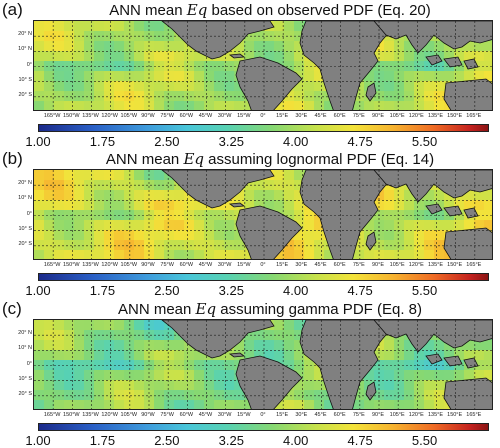 This screenshot has height=448, width=500. What do you see at coordinates (224, 265) in the screenshot?
I see `longitude-label: 30°W` at bounding box center [224, 265].